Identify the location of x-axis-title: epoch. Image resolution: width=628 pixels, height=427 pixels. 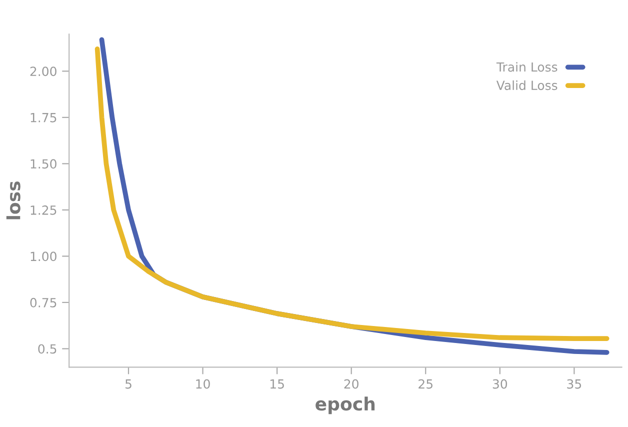
(345, 405).